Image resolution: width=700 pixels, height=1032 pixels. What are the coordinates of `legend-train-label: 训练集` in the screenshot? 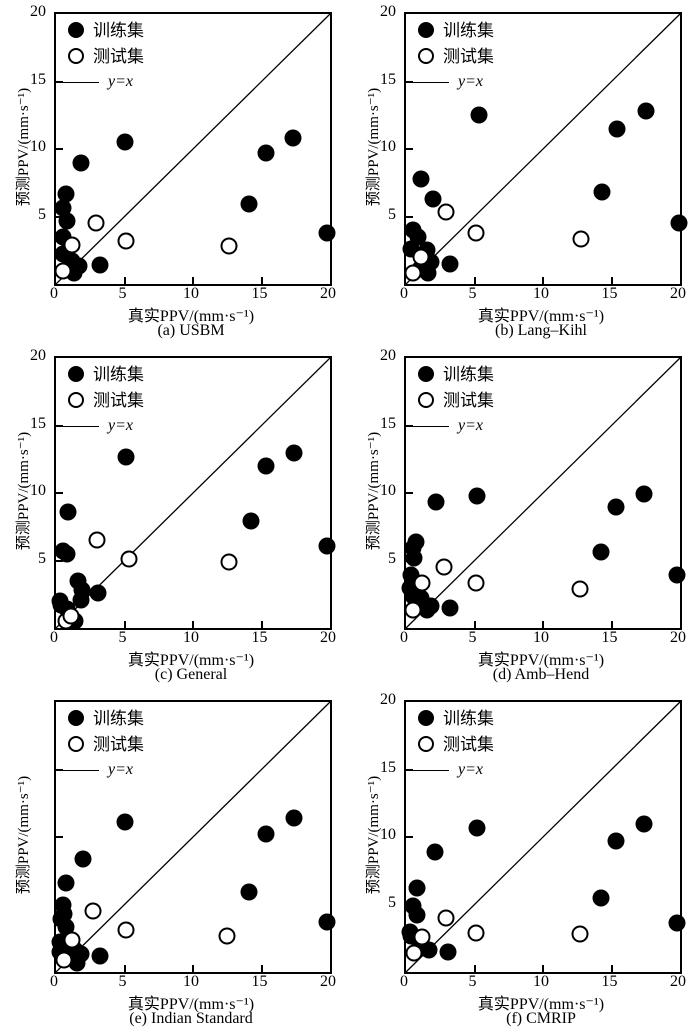 It's located at (468, 374).